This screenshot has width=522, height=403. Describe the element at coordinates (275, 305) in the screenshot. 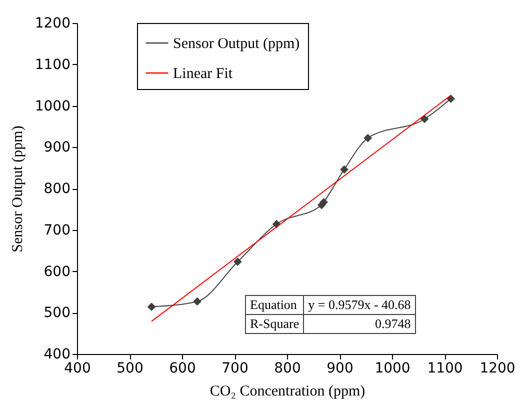

I see `annotation: Equation` at that location.